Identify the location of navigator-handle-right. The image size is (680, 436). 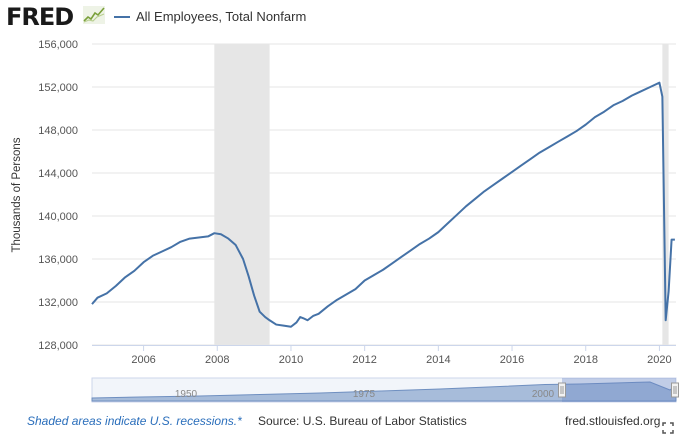
(675, 390).